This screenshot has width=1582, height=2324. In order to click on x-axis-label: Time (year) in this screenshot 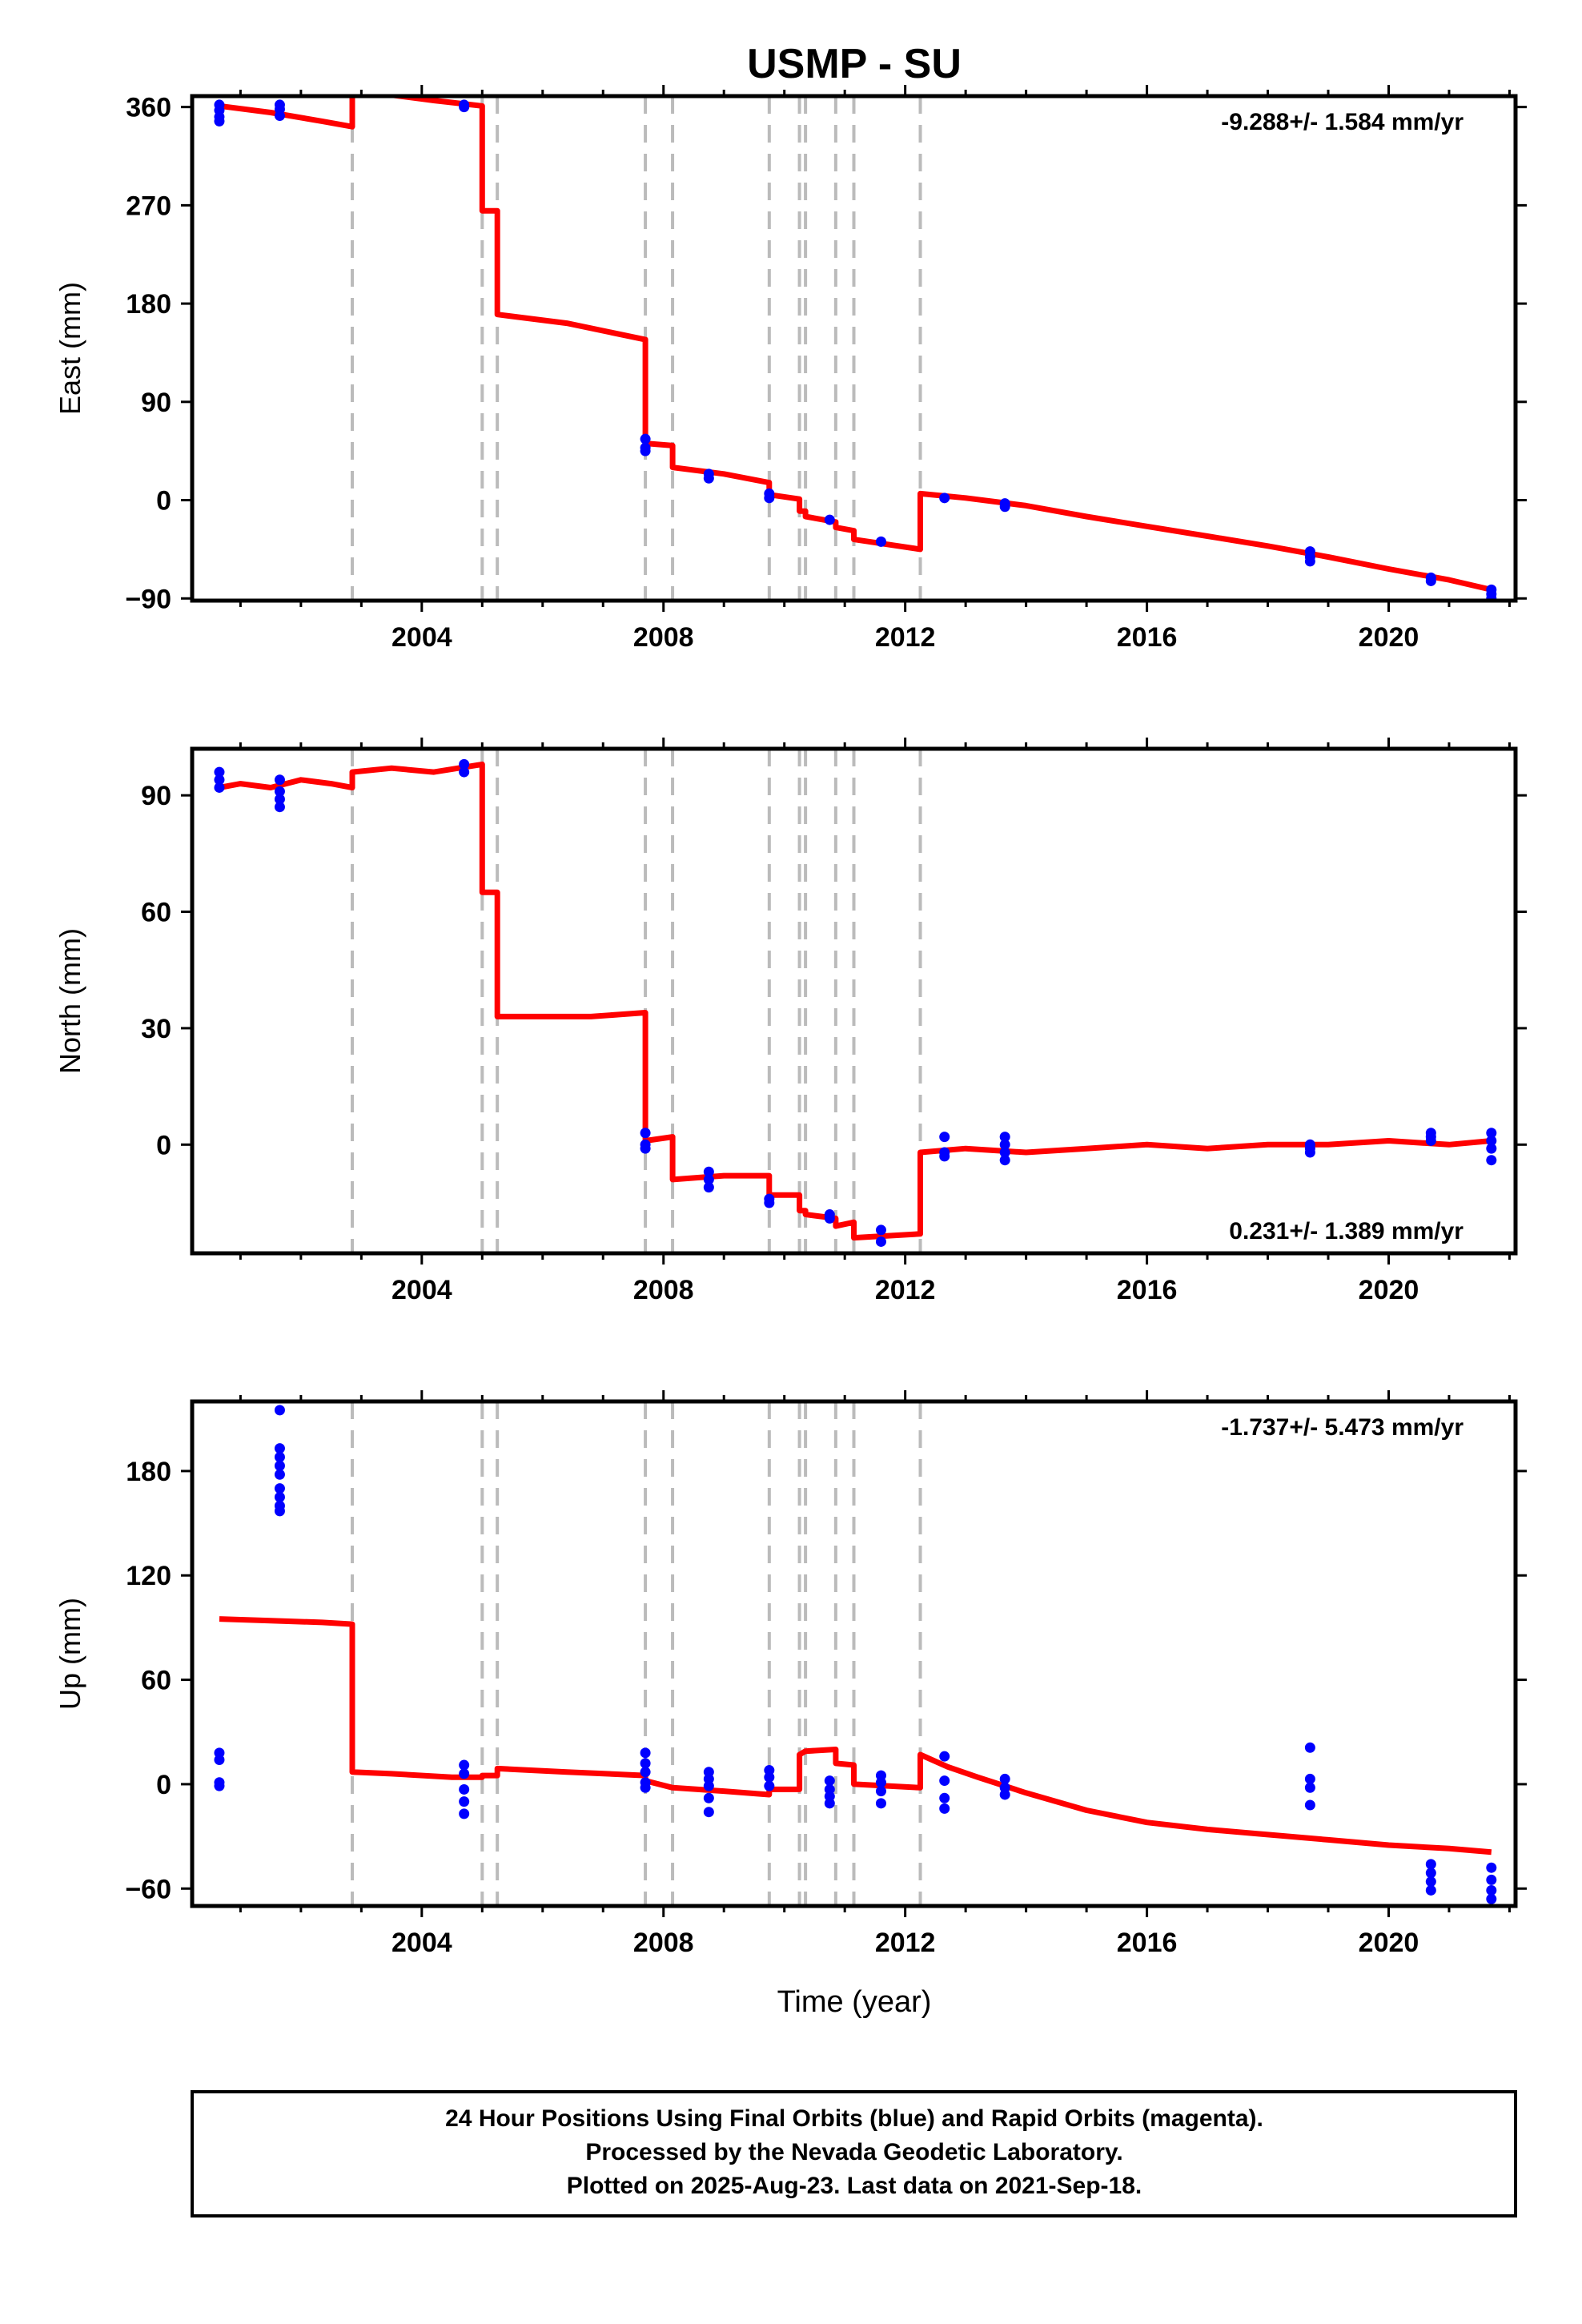, I will do `click(854, 2002)`.